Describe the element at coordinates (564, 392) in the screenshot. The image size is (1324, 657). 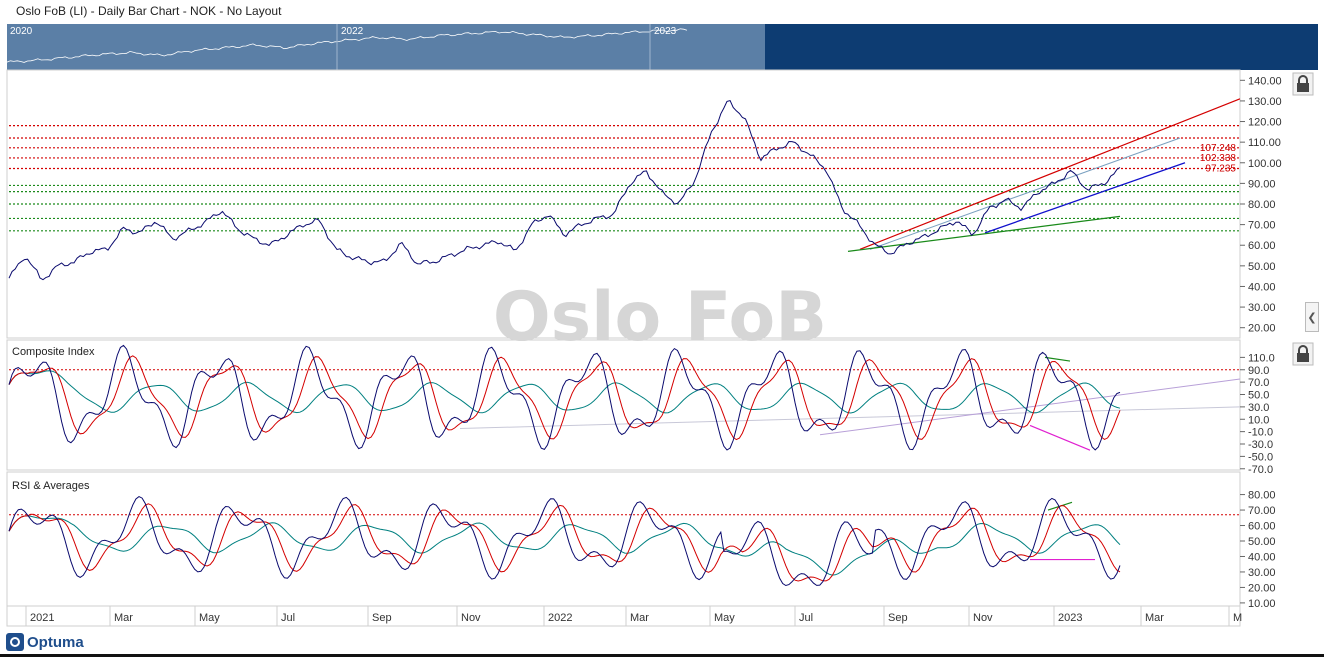
I see `composite-slow-average` at that location.